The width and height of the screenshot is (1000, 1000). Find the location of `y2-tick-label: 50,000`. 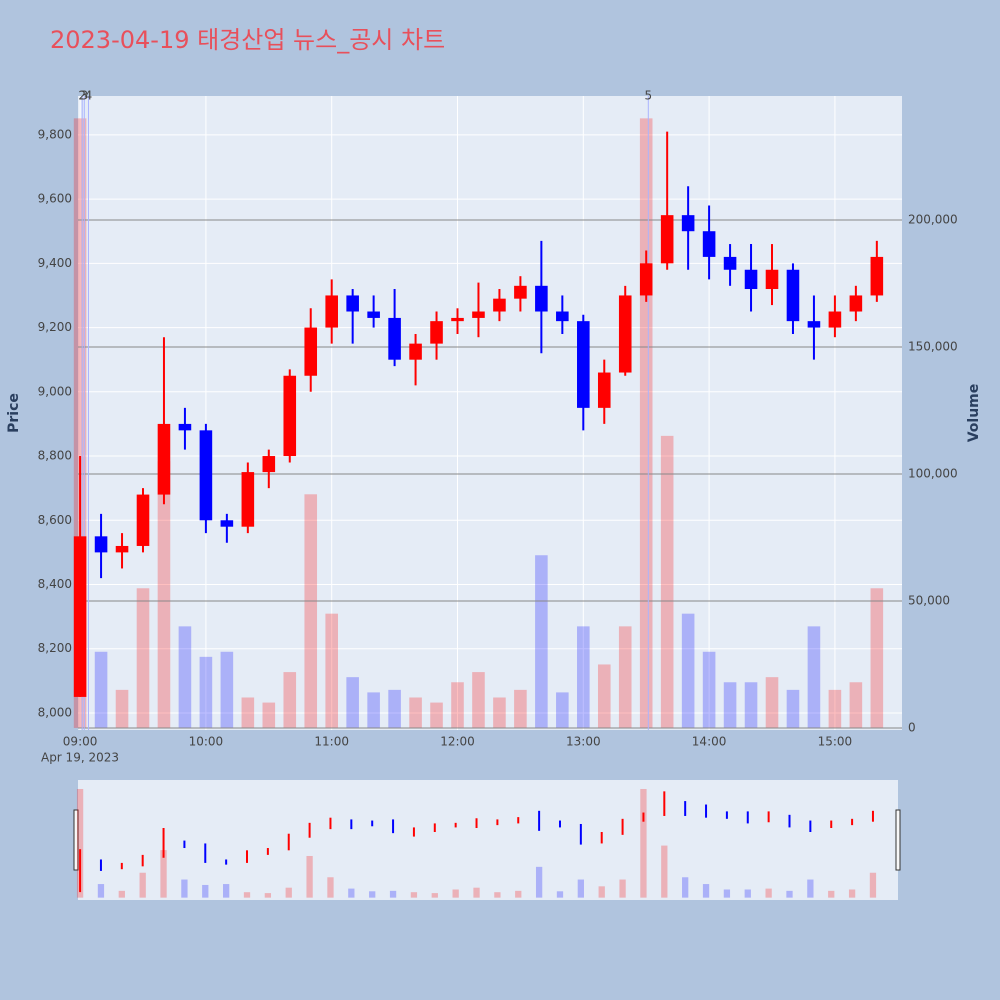

y2-tick-label: 50,000 is located at coordinates (929, 600).